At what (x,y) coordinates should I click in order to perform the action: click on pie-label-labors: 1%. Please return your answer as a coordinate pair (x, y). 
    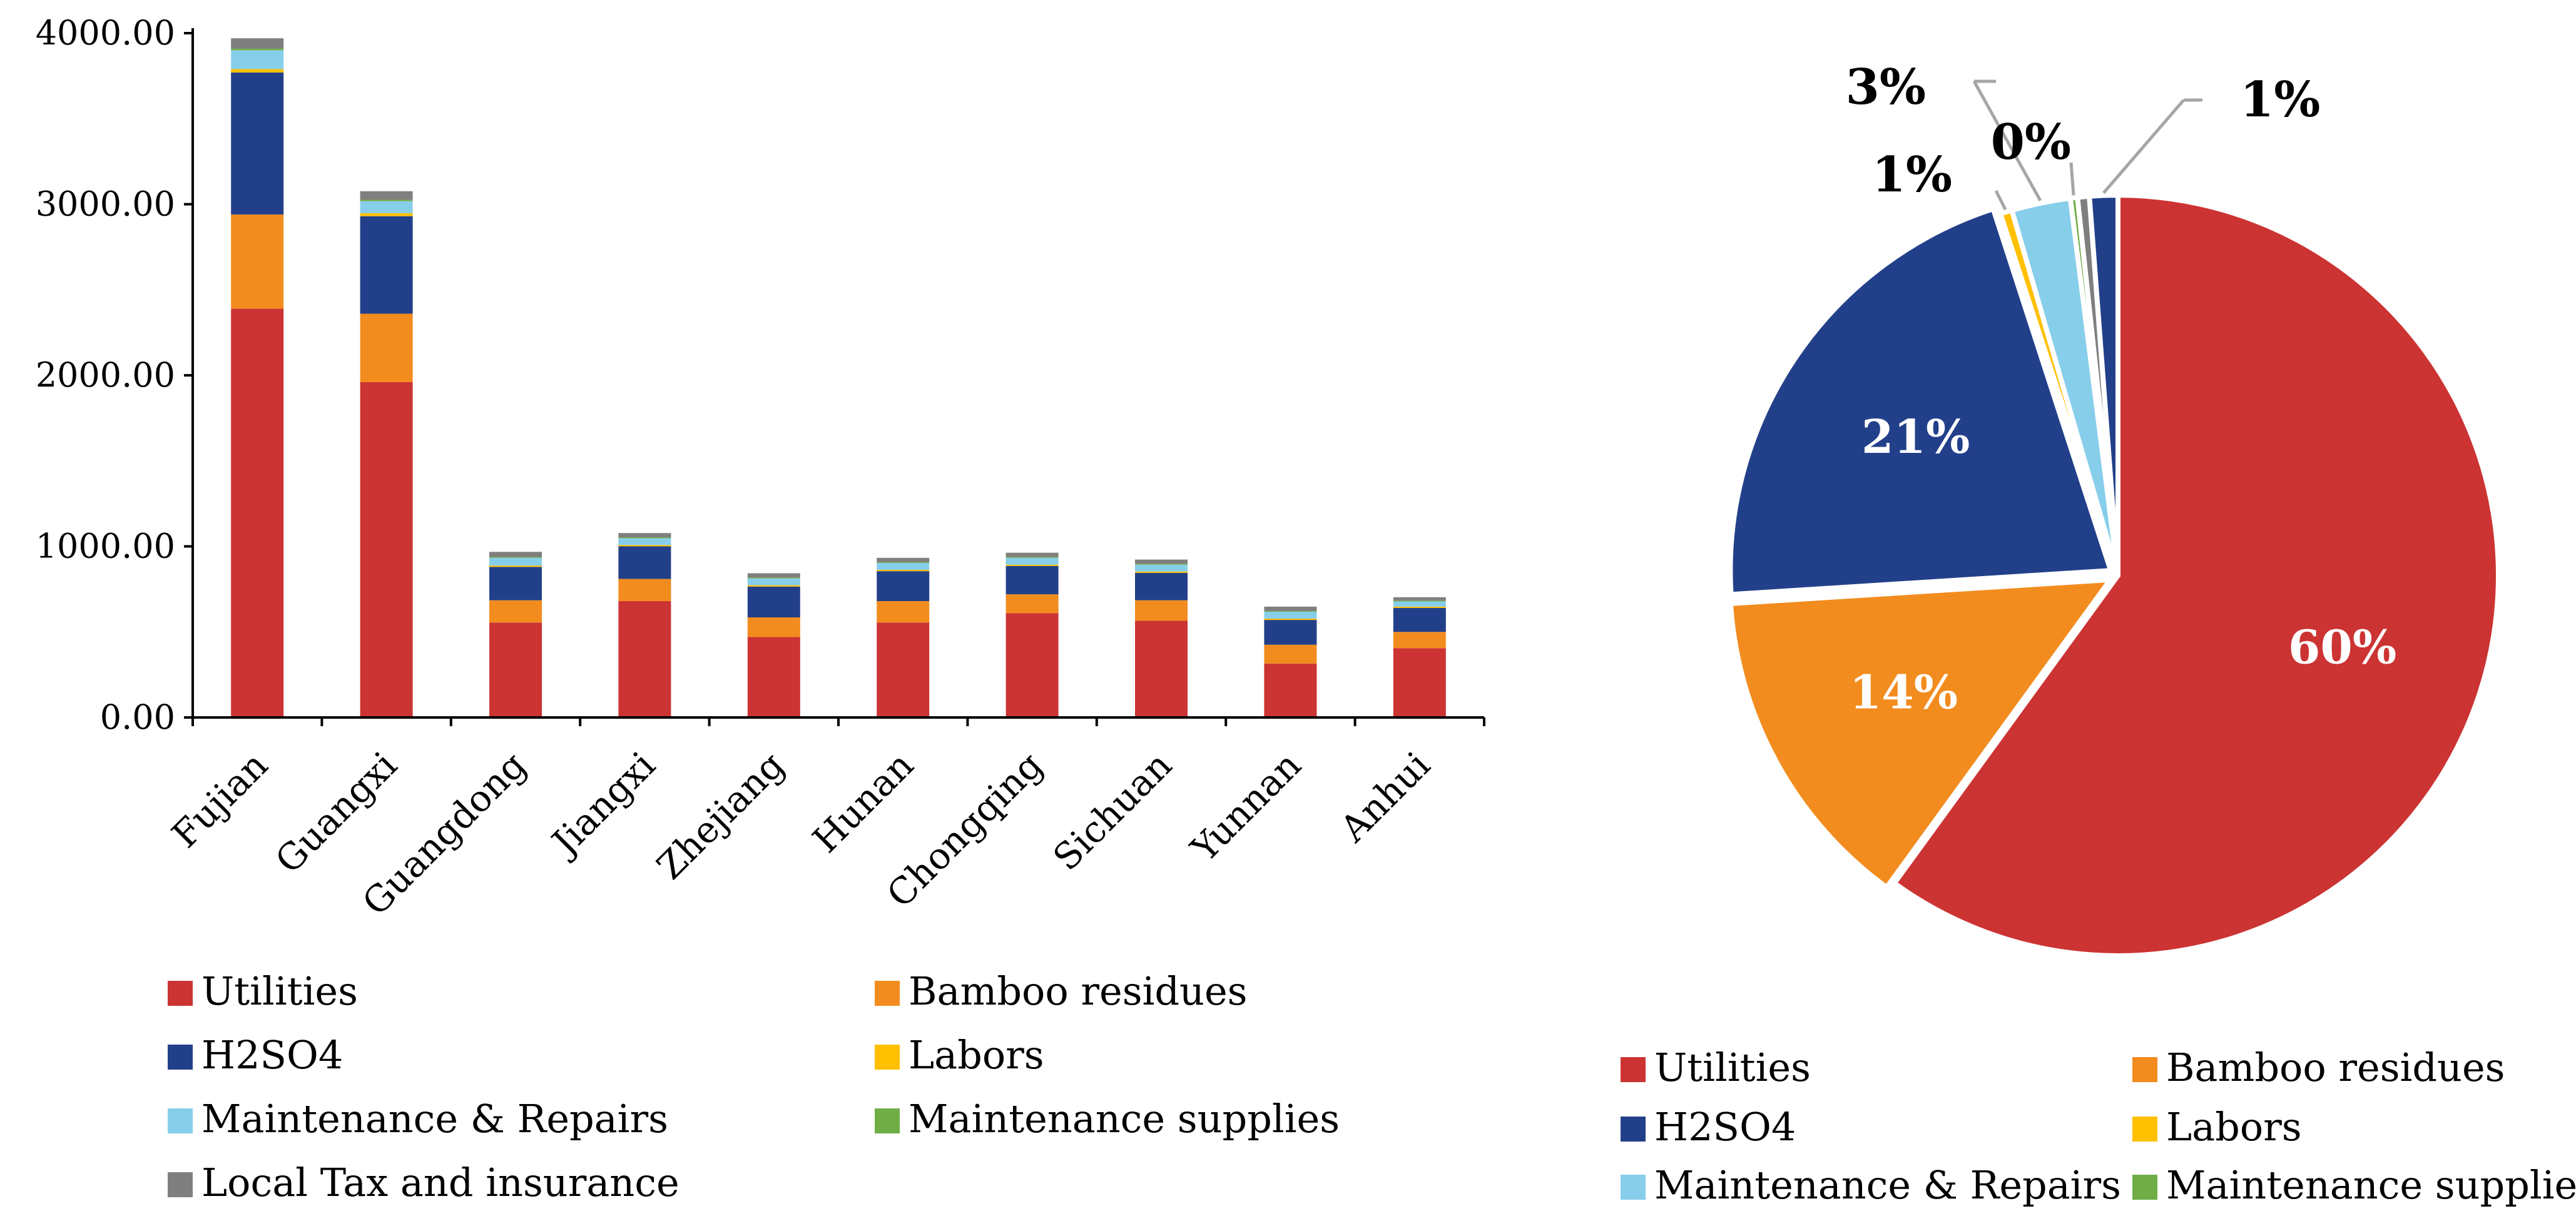
    Looking at the image, I should click on (1912, 174).